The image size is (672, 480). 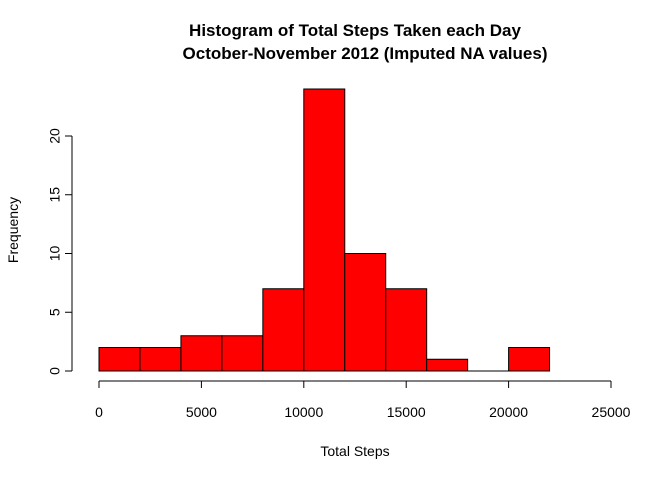 What do you see at coordinates (55, 136) in the screenshot?
I see `y-tick-label: 20` at bounding box center [55, 136].